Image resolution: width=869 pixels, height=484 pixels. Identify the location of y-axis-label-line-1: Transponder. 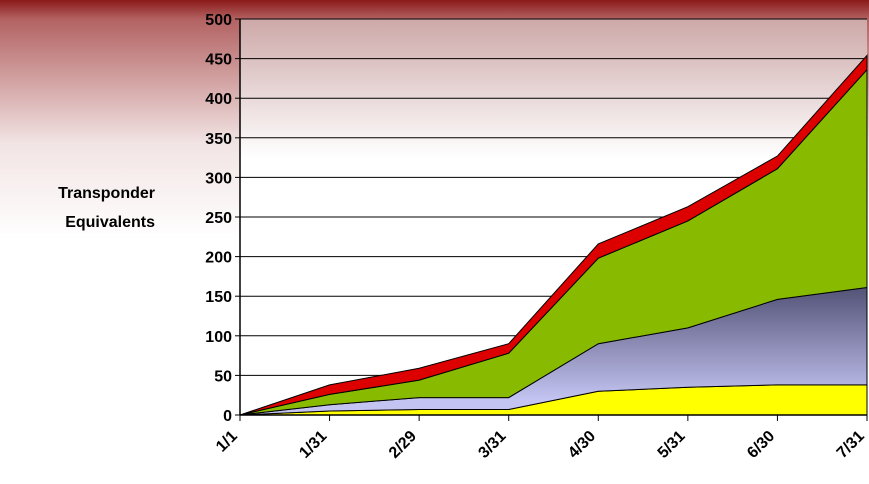
(106, 193).